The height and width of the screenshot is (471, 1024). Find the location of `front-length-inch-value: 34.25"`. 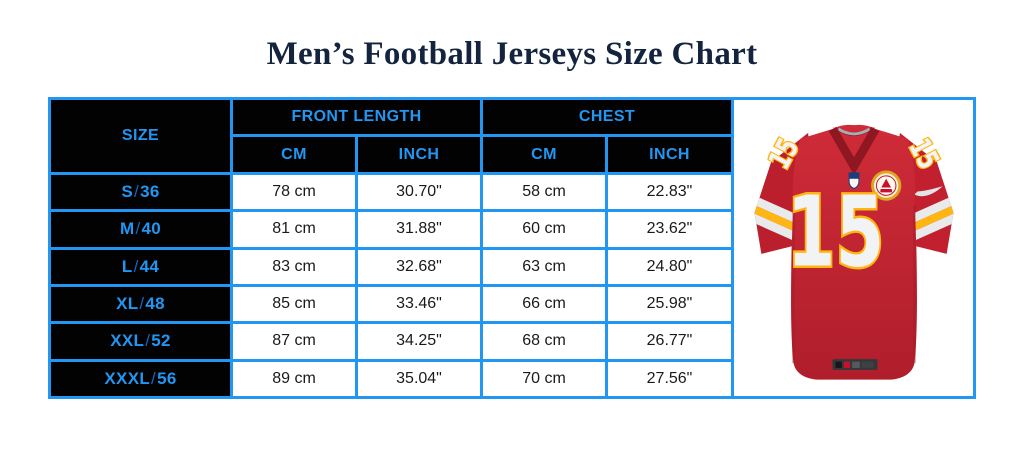

front-length-inch-value: 34.25" is located at coordinates (419, 341).